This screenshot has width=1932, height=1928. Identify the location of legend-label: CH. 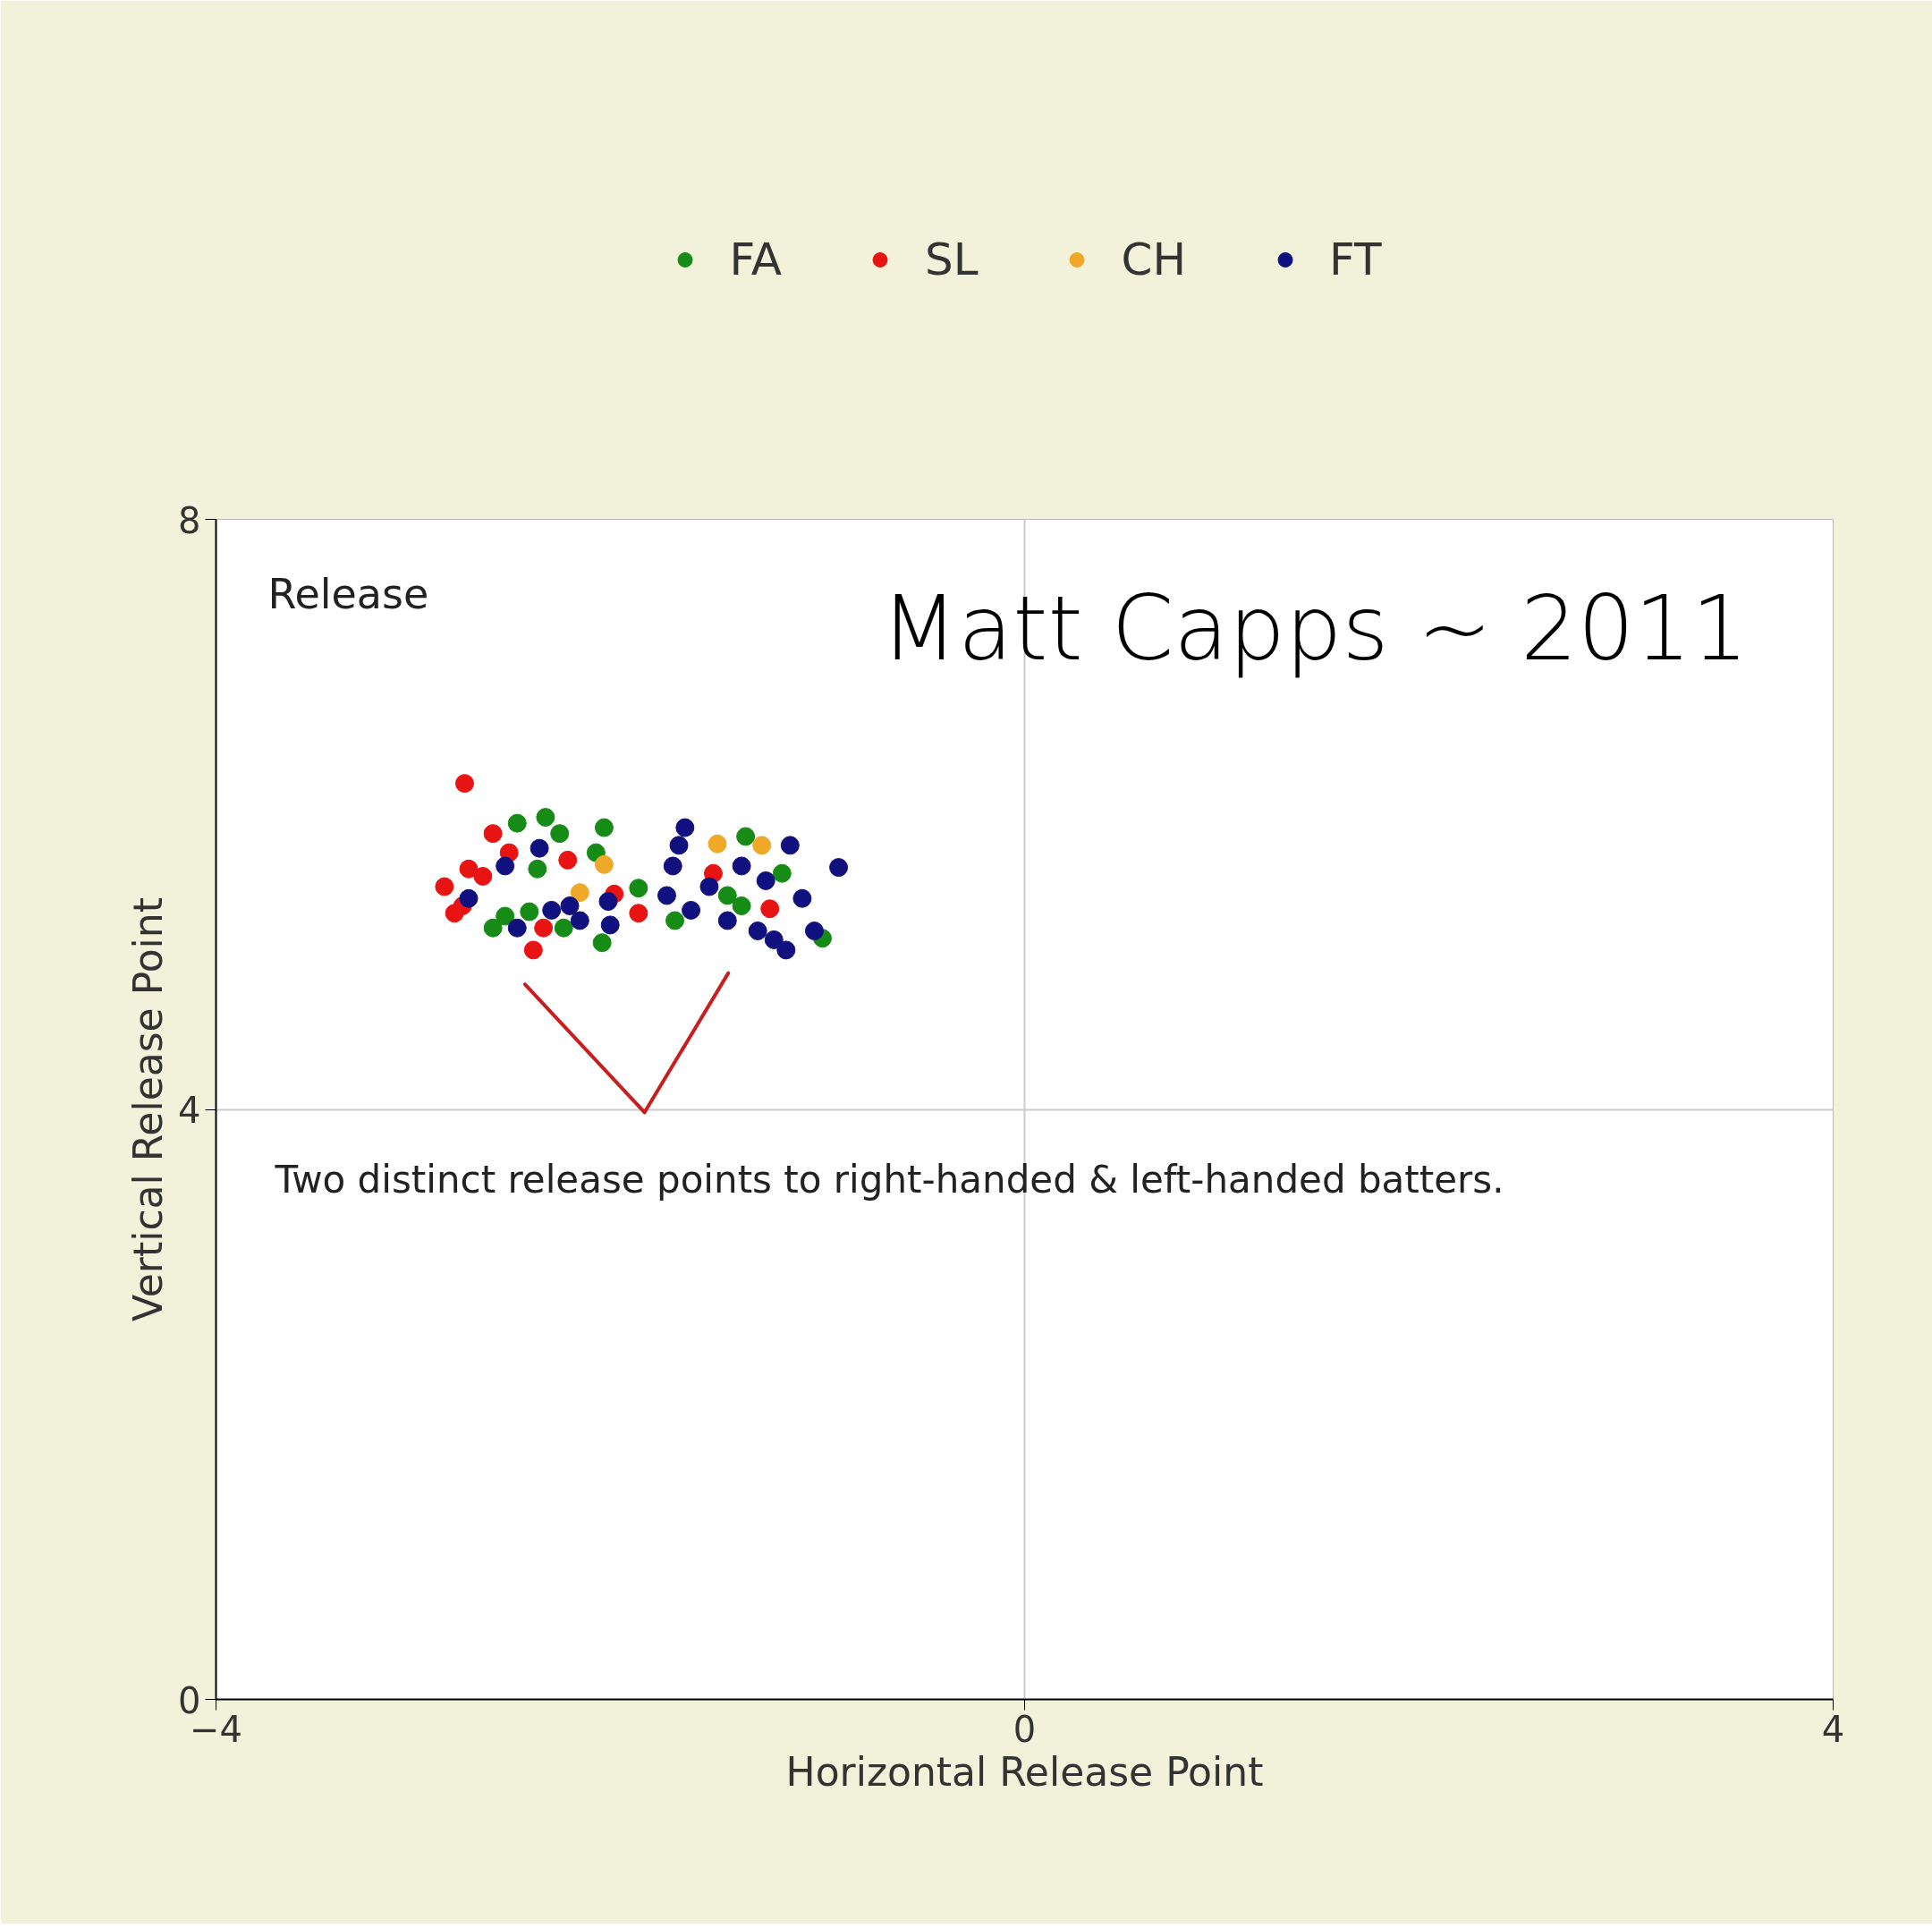
(1154, 260).